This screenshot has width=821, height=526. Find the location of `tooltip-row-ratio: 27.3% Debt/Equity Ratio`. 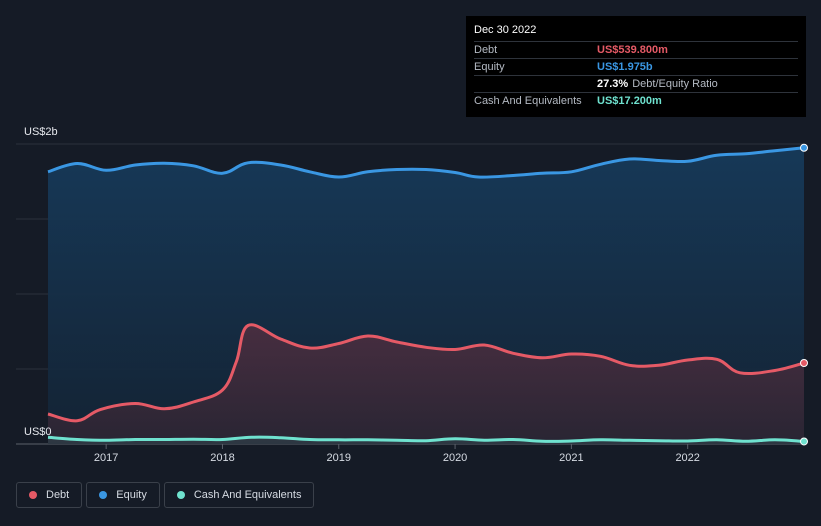

tooltip-row-ratio: 27.3% Debt/Equity Ratio is located at coordinates (636, 84).